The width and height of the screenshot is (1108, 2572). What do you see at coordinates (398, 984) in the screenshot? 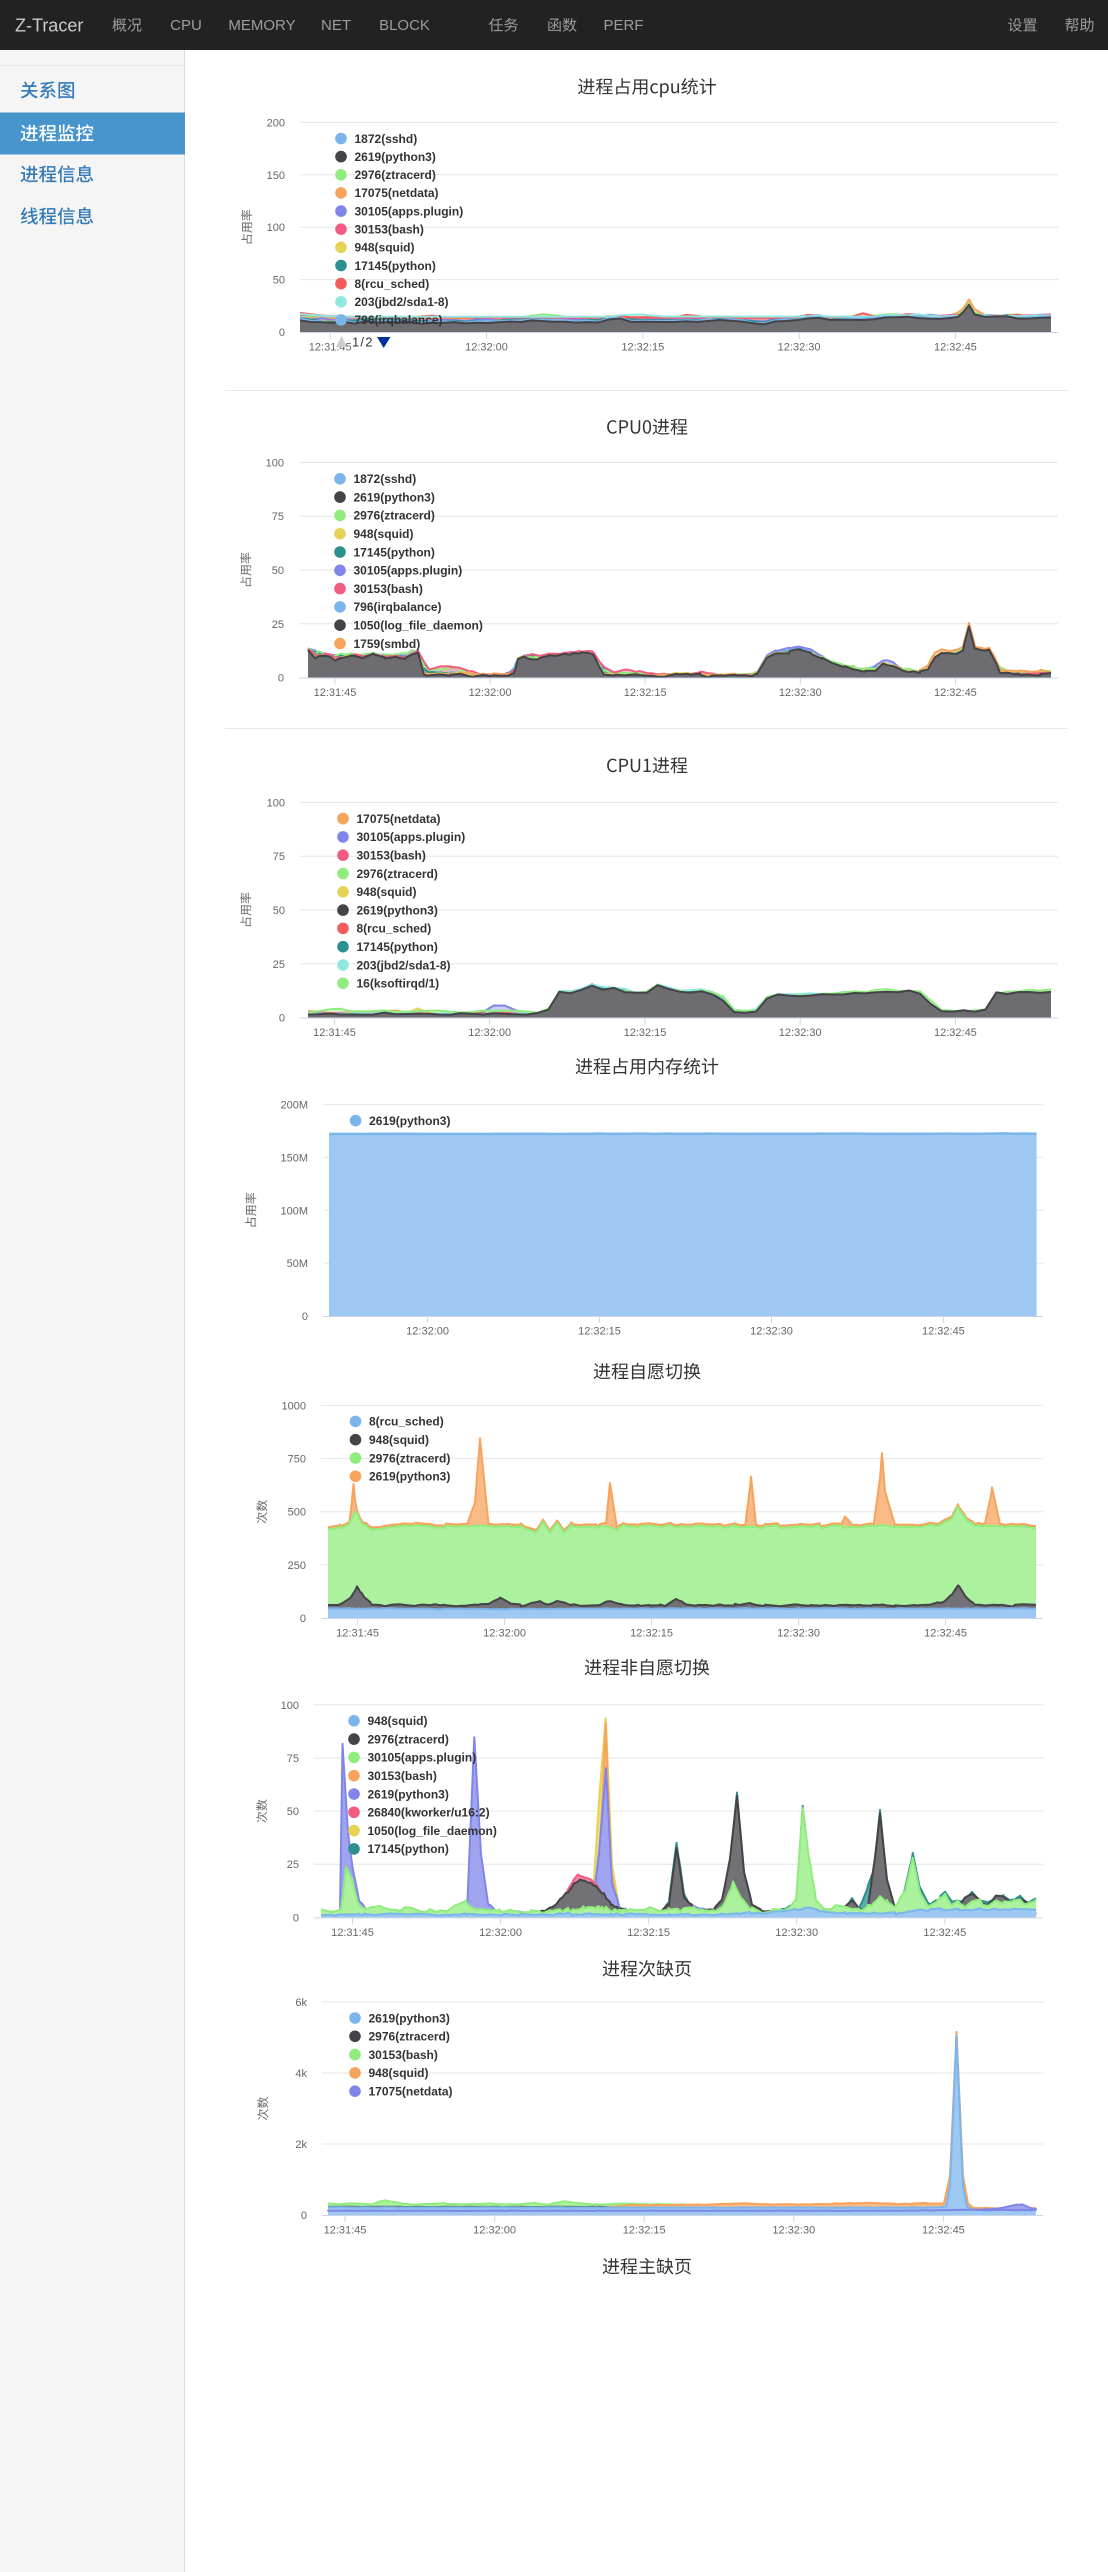
I see `svg-text: 16(ksoftirqd/1)` at bounding box center [398, 984].